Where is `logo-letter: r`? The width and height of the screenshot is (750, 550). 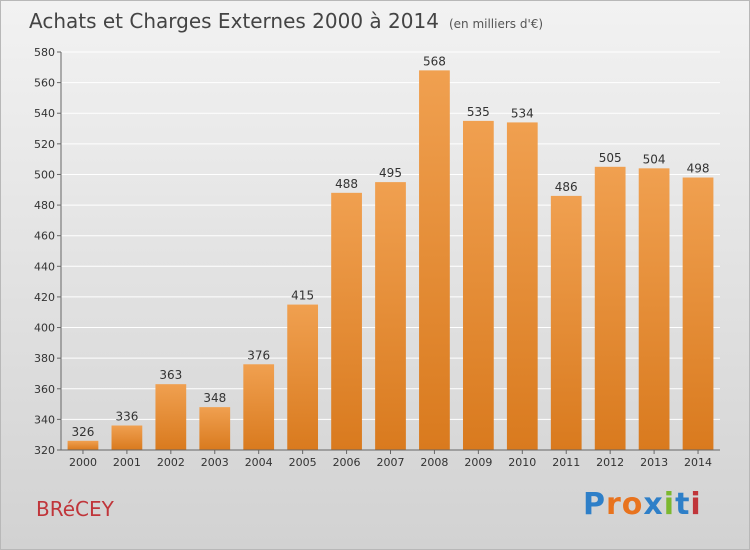
logo-letter: r is located at coordinates (614, 504).